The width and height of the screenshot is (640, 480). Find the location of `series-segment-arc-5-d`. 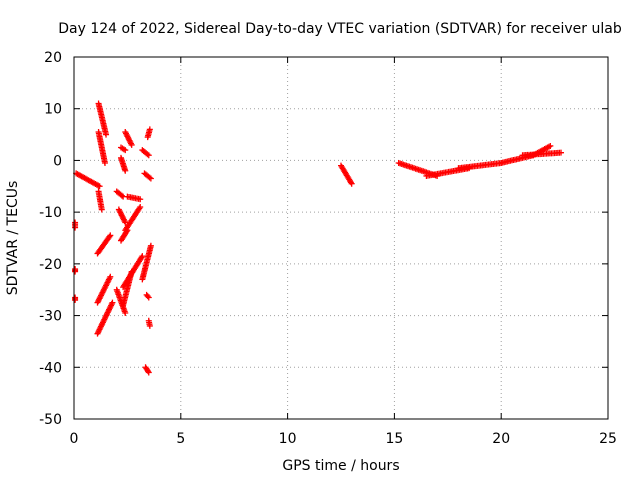

series-segment-arc-5-d is located at coordinates (147, 296).